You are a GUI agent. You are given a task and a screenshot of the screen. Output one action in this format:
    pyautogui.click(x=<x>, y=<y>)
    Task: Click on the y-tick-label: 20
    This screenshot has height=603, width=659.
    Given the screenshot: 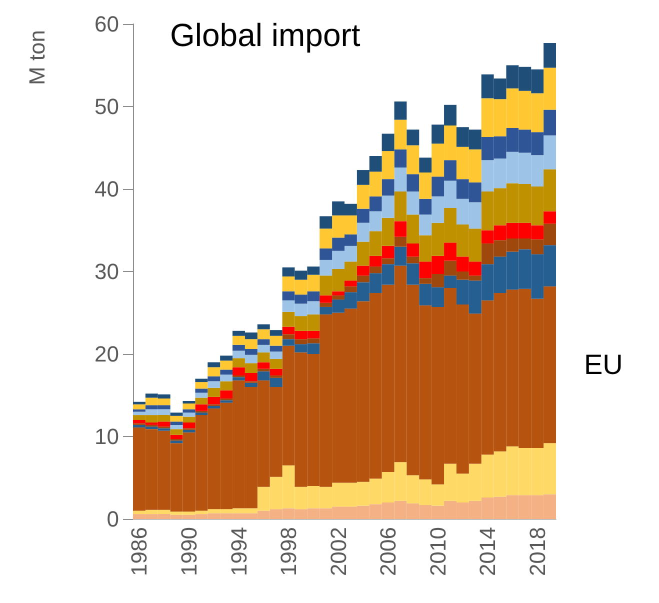 What is the action you would take?
    pyautogui.click(x=106, y=354)
    